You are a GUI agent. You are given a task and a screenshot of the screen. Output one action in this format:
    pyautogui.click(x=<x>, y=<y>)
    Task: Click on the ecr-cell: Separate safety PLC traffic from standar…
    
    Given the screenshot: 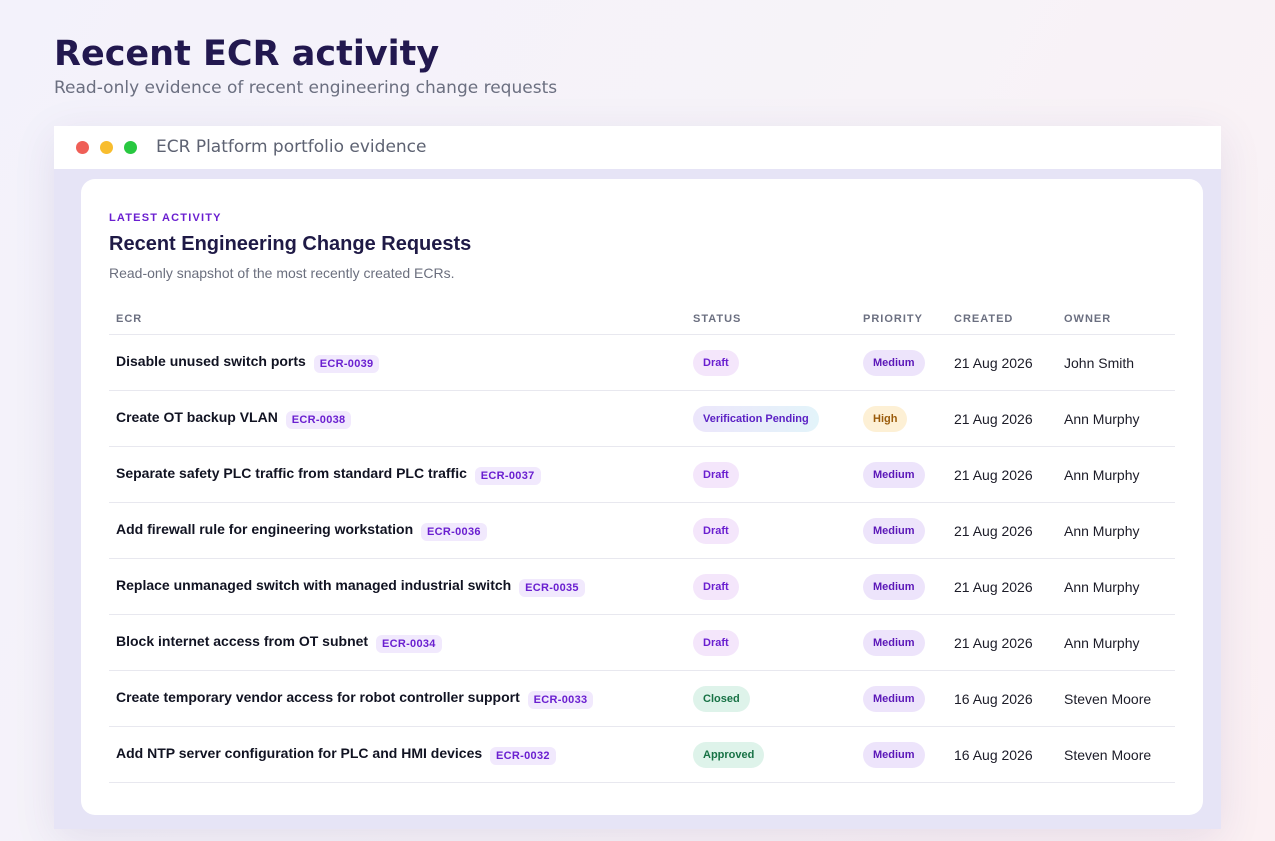 What is the action you would take?
    pyautogui.click(x=397, y=474)
    